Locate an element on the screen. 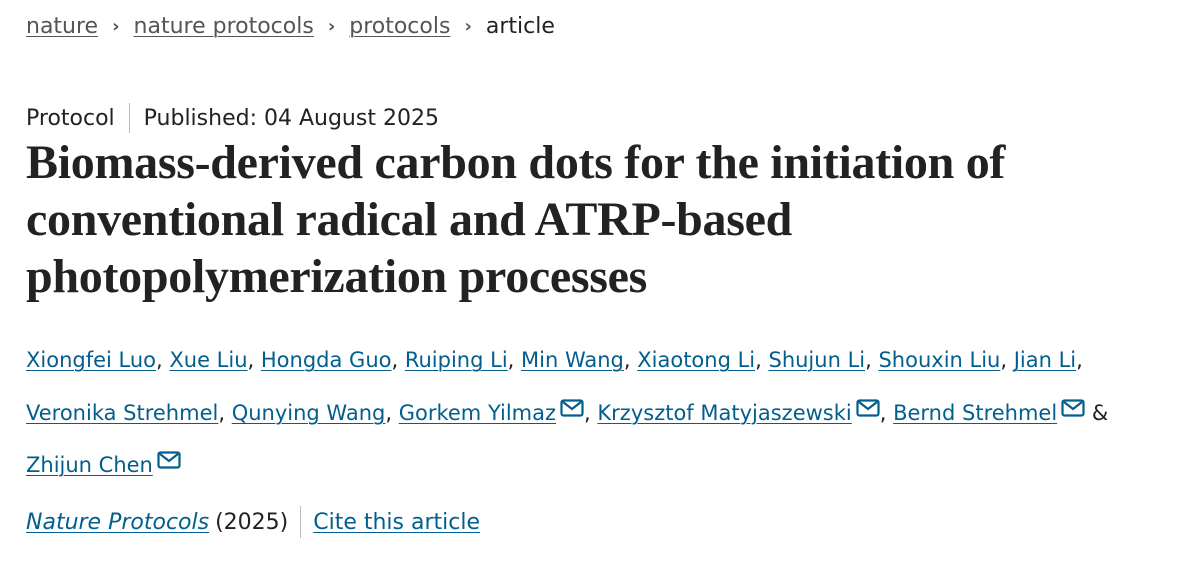 This screenshot has width=1186, height=563. author-item: Shouxin Liu is located at coordinates (939, 360).